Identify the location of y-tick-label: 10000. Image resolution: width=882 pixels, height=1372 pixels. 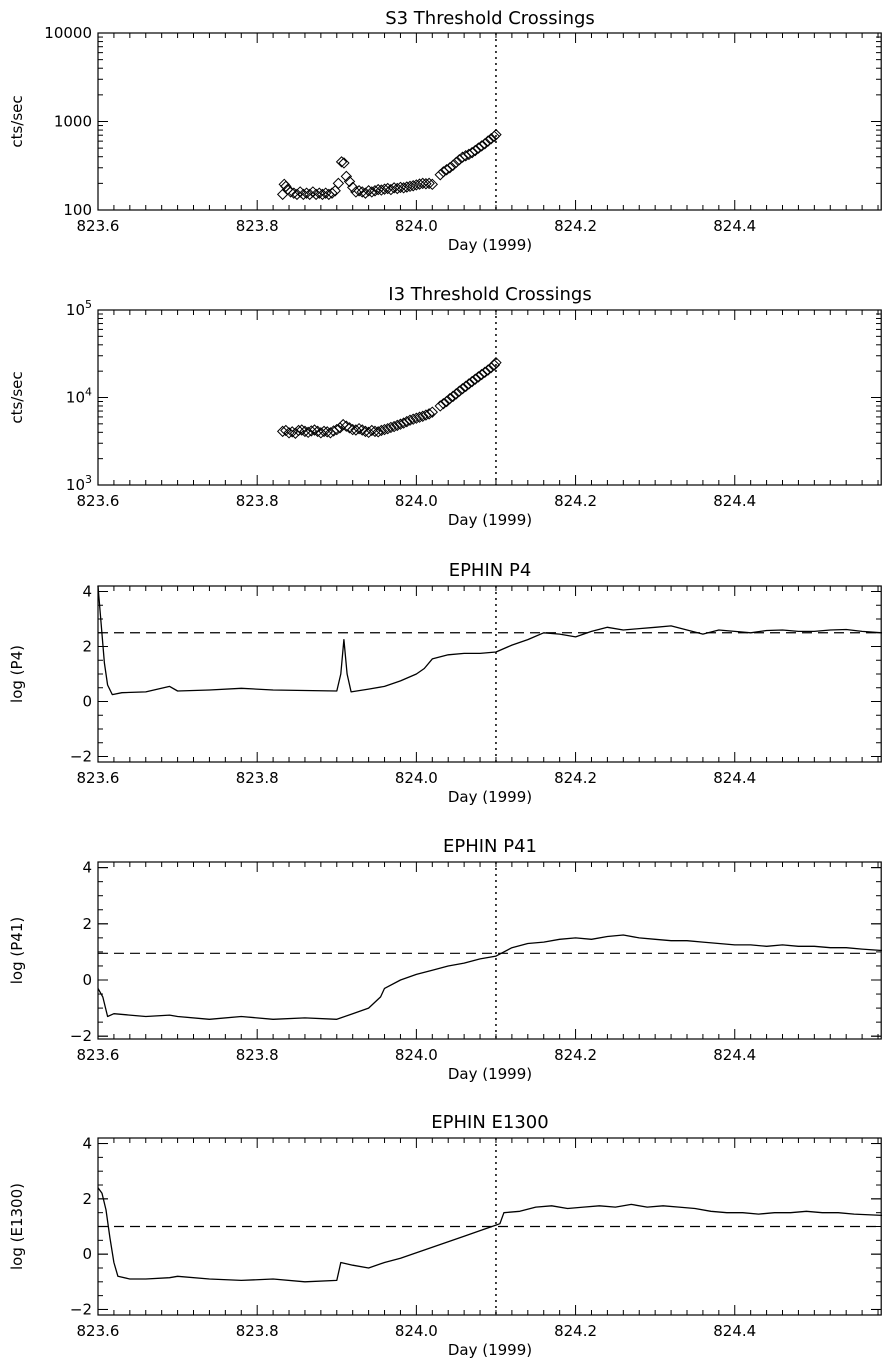
(68, 33).